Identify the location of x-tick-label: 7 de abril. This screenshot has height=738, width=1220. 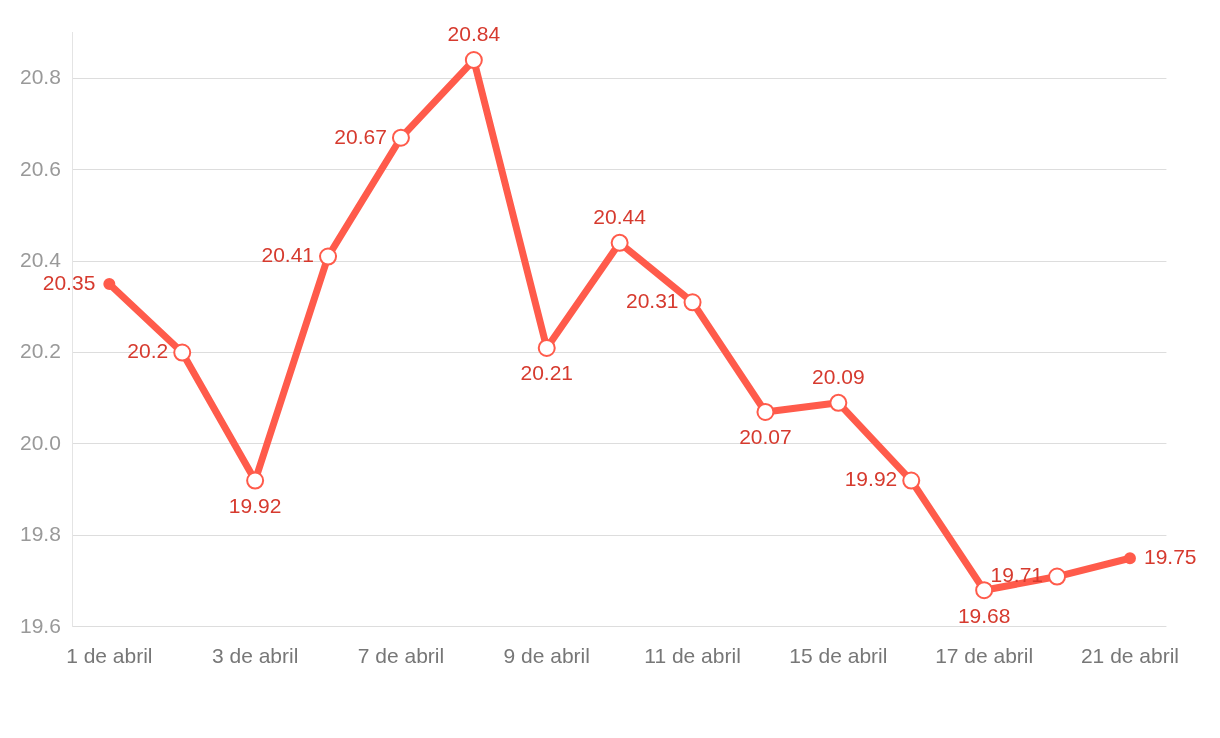
(401, 656).